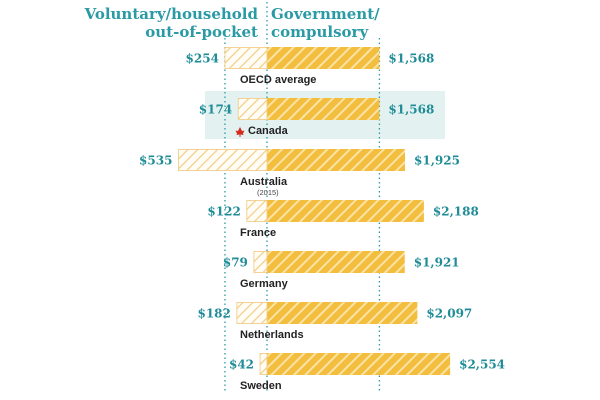 This screenshot has height=400, width=600. I want to click on bar-voluntary-canada, so click(252, 109).